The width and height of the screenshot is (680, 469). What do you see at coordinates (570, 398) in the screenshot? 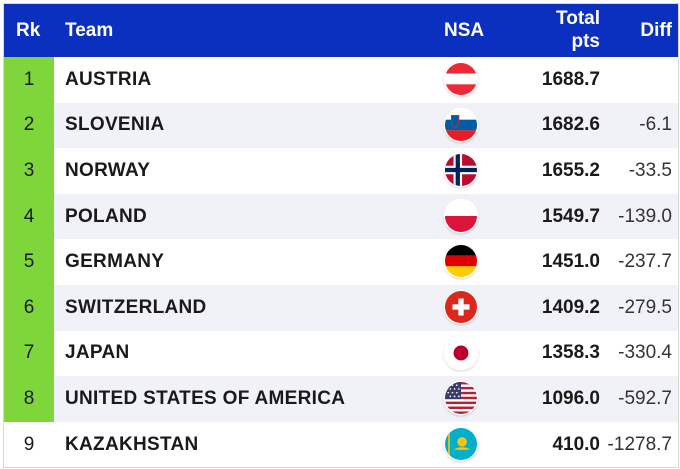
I see `total-points: 1096.0` at bounding box center [570, 398].